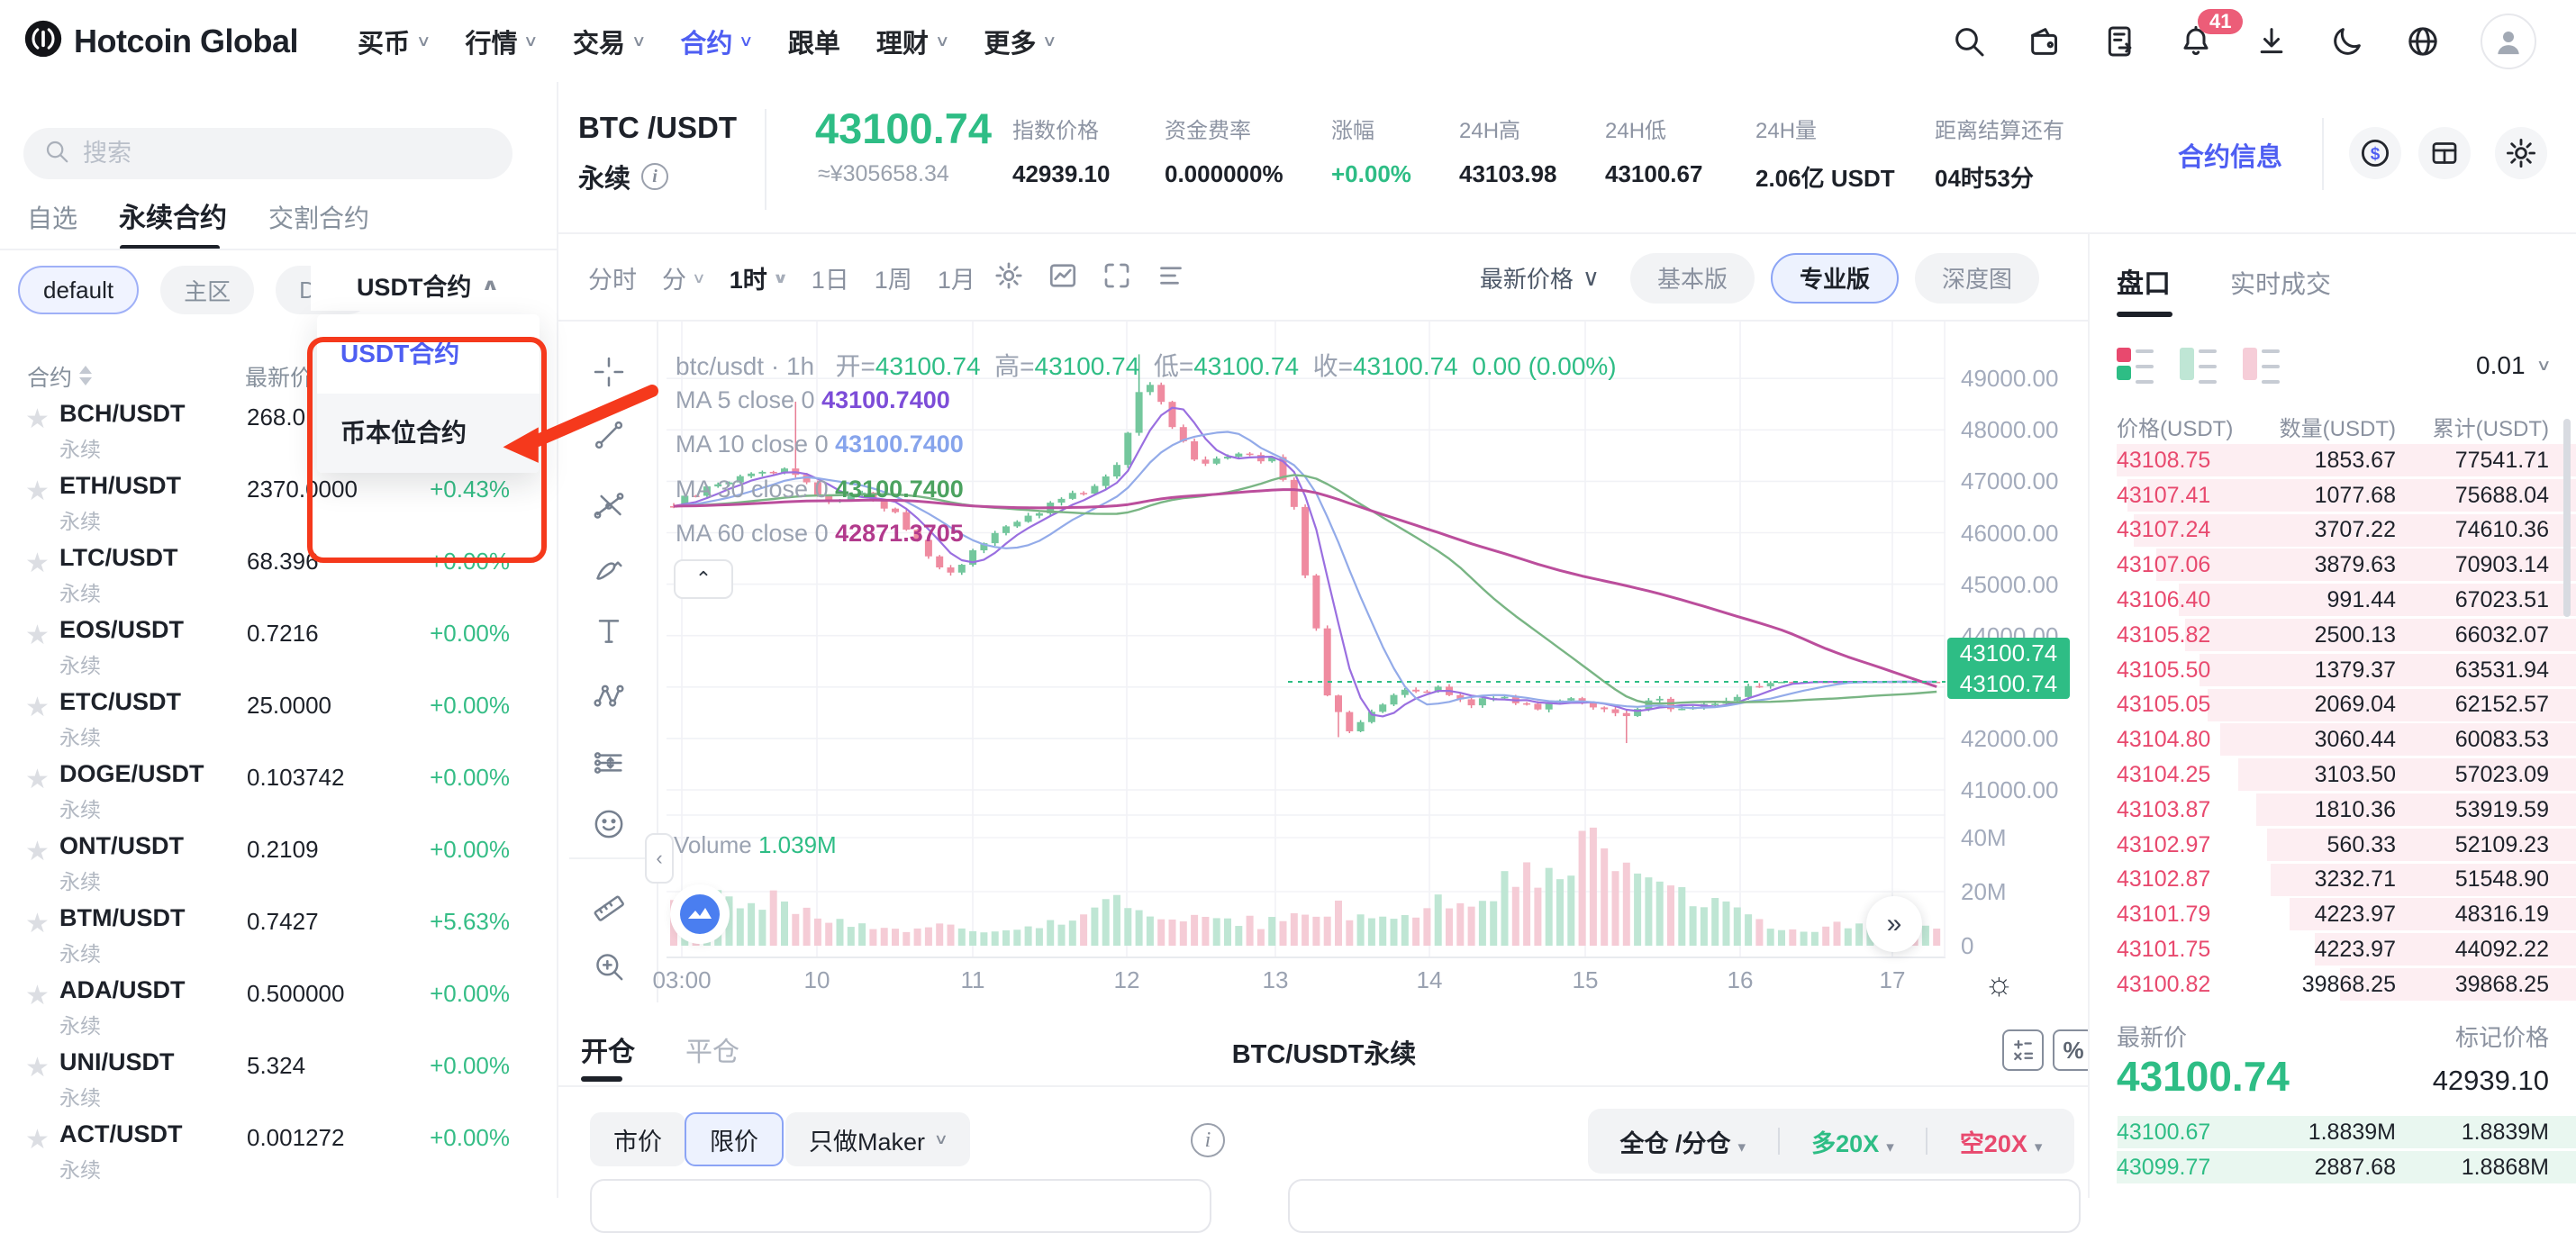  What do you see at coordinates (2347, 41) in the screenshot?
I see `dark-mode-moon-icon` at bounding box center [2347, 41].